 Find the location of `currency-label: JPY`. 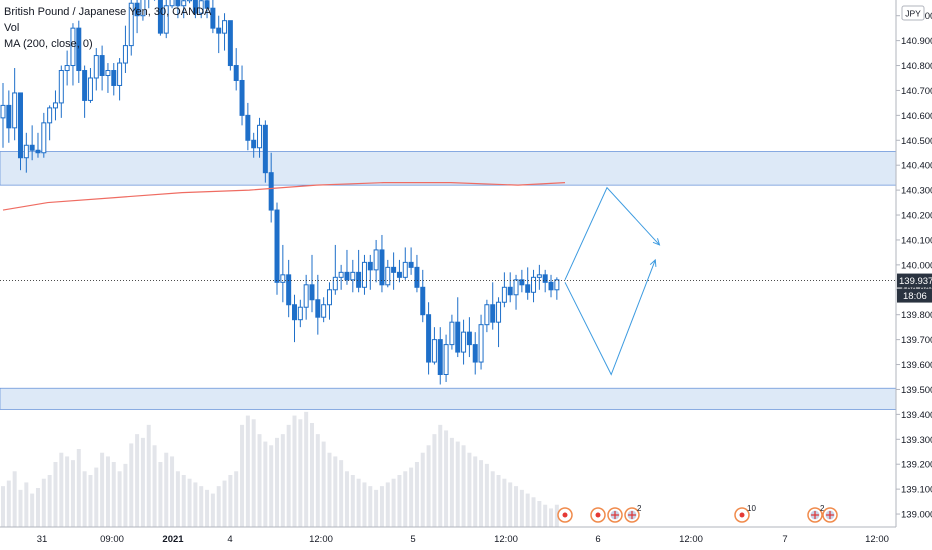

currency-label: JPY is located at coordinates (913, 14).